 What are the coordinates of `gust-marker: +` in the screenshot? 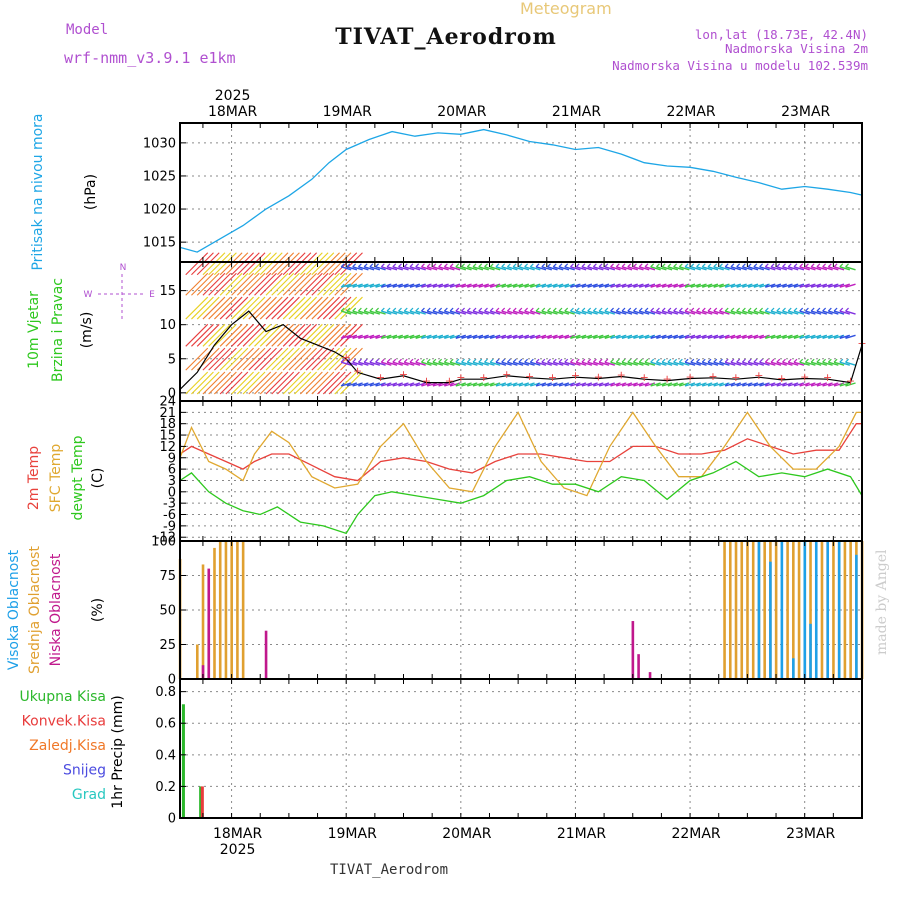 It's located at (850, 381).